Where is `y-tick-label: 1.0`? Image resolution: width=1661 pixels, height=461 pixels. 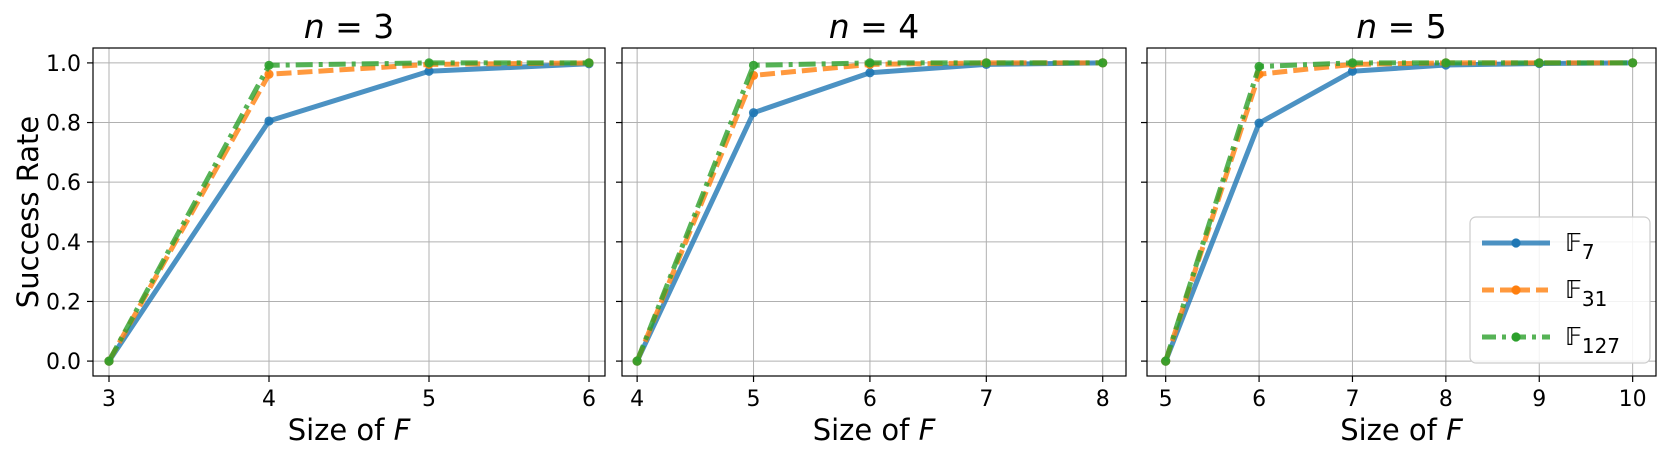
y-tick-label: 1.0 is located at coordinates (63, 64).